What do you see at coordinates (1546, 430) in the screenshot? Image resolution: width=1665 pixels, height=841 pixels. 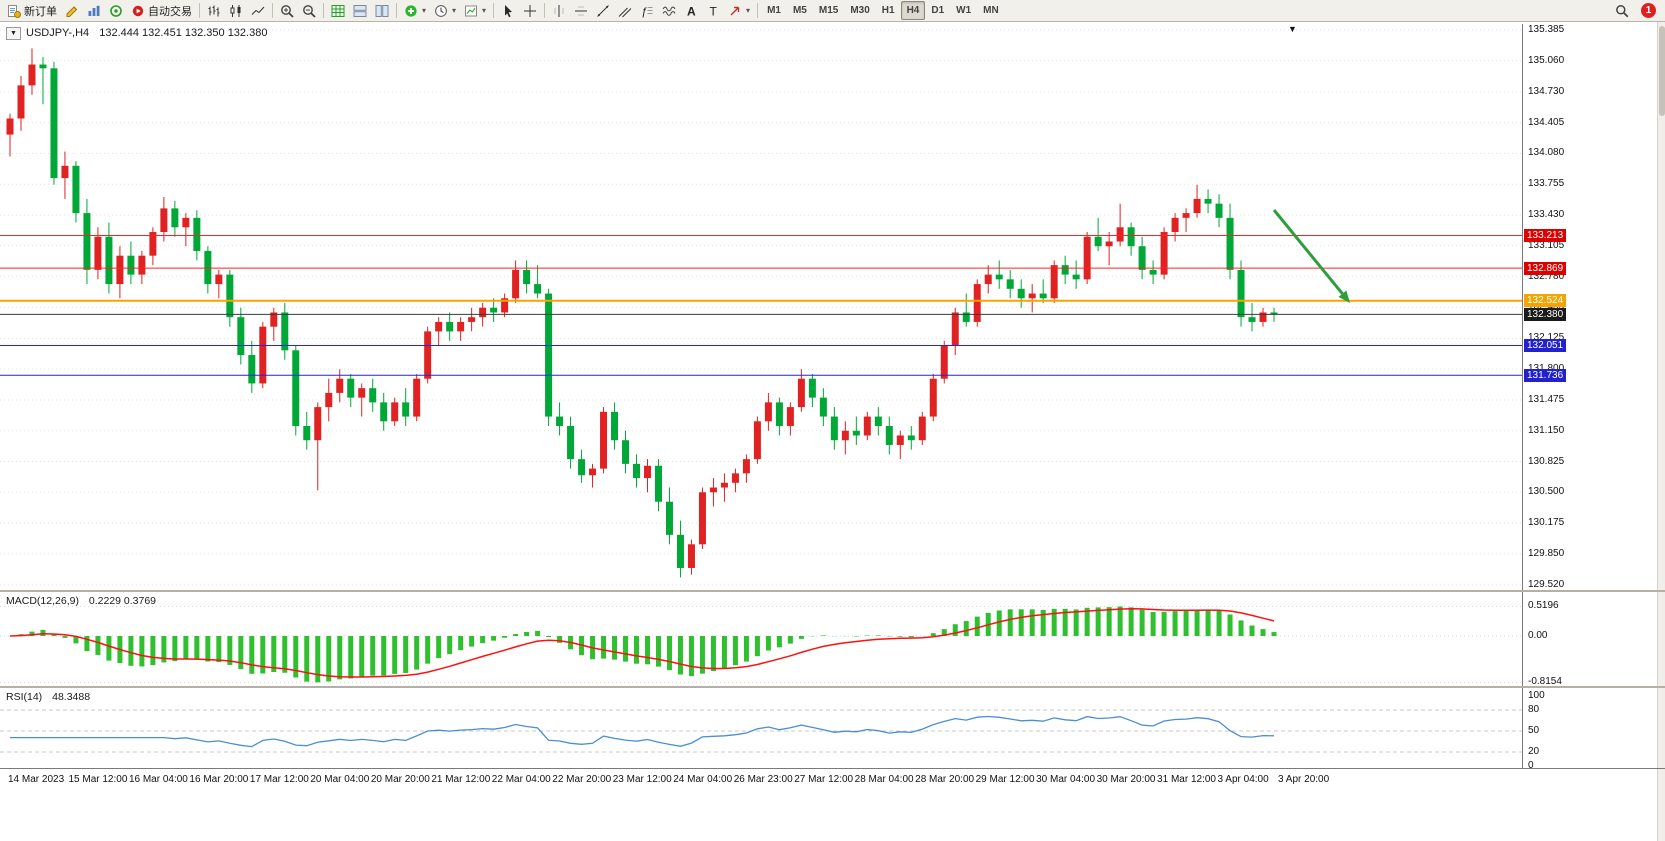 I see `price-tick-label: 131.150` at bounding box center [1546, 430].